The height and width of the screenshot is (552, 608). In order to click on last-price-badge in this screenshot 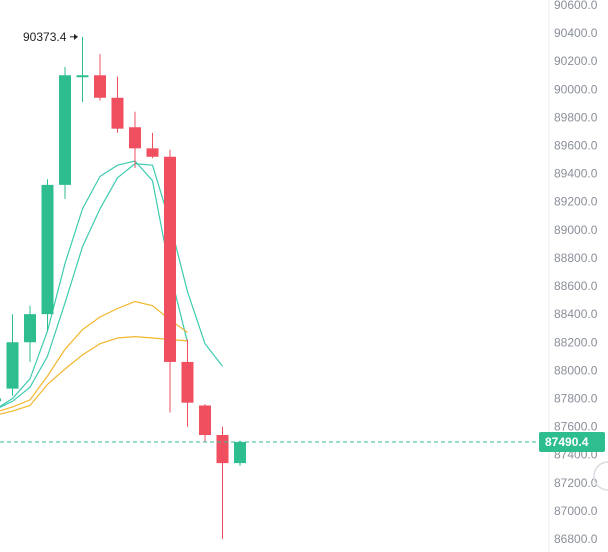, I will do `click(572, 441)`.